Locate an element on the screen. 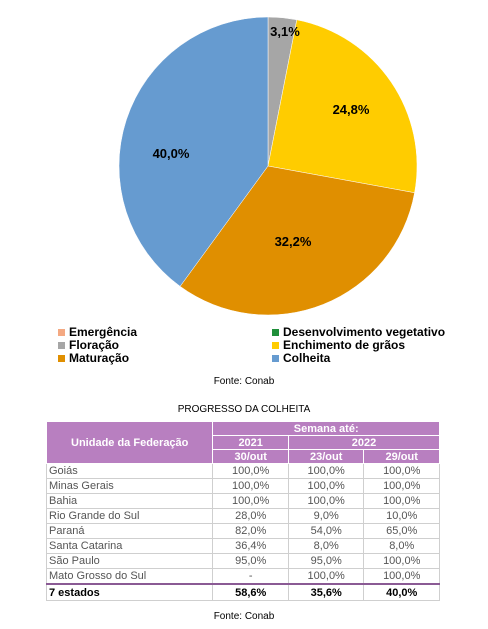 This screenshot has height=629, width=488. legend-label: Desenvolvimento vegetativo is located at coordinates (364, 332).